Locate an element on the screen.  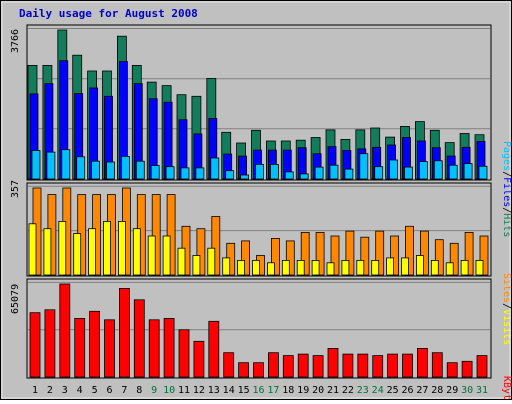
day-label: 10 is located at coordinates (169, 390).